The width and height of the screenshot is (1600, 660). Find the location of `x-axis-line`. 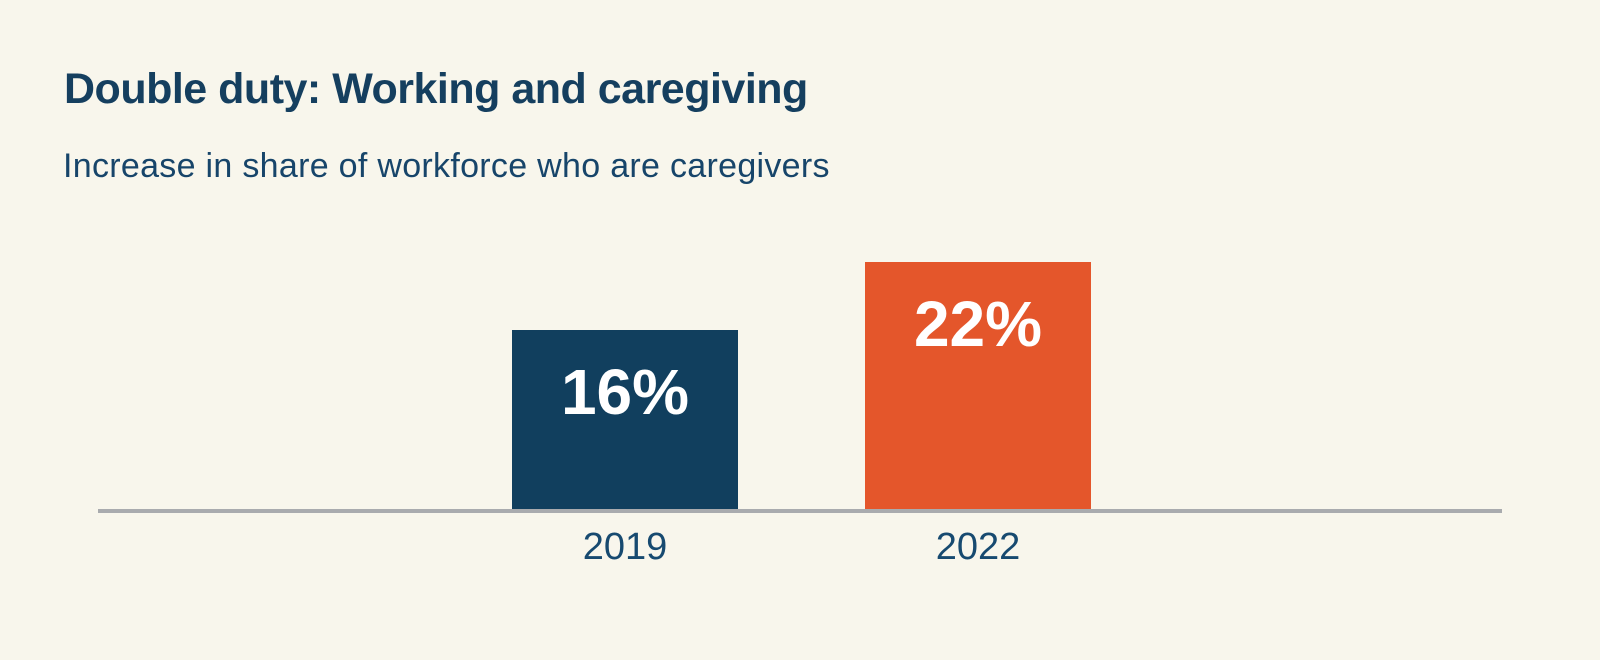

x-axis-line is located at coordinates (800, 511).